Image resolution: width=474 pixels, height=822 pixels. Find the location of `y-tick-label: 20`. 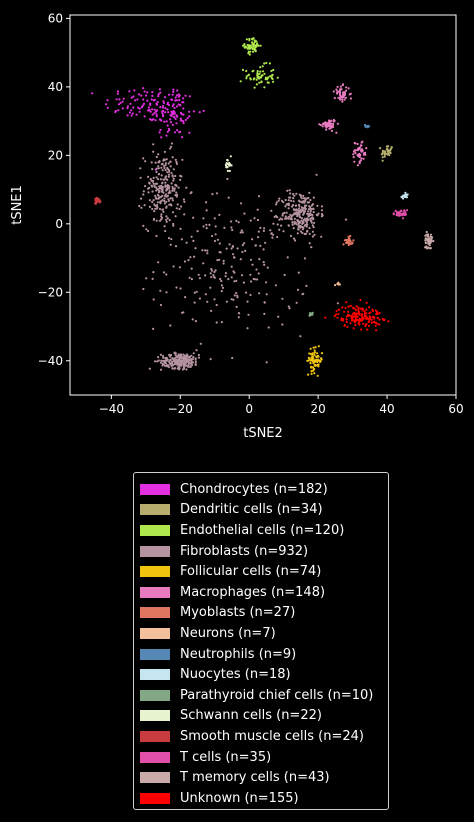

y-tick-label: 20 is located at coordinates (55, 155).